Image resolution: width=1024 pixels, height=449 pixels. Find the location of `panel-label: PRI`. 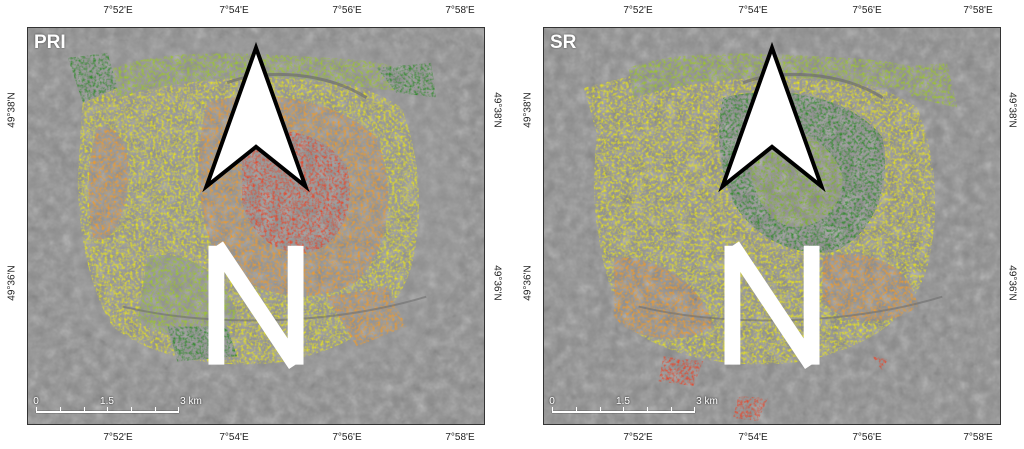

panel-label: PRI is located at coordinates (50, 42).